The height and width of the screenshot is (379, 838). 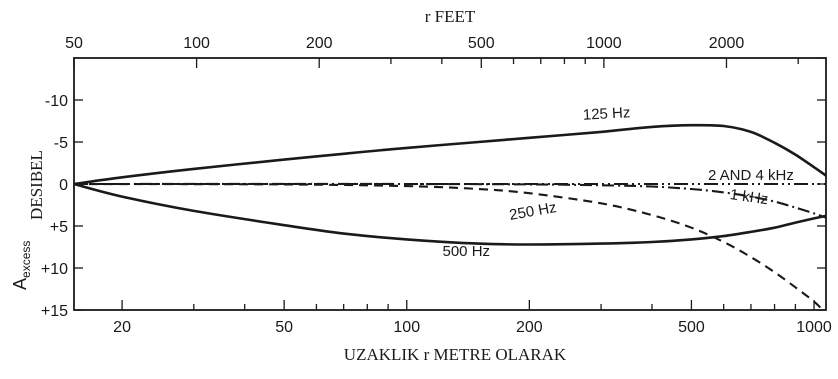 I want to click on x-top-tick-label: 50, so click(x=74, y=43).